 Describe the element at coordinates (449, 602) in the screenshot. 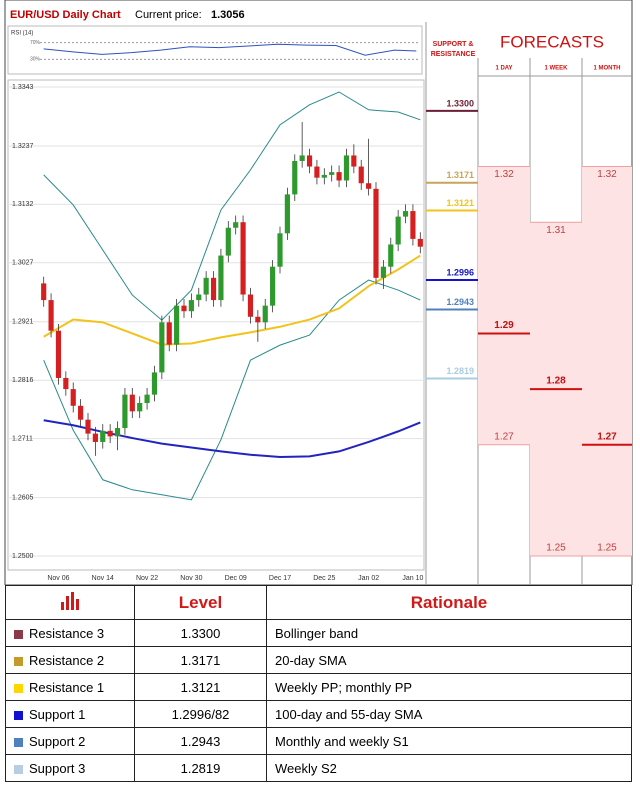

I see `header-cell: Rationale` at that location.